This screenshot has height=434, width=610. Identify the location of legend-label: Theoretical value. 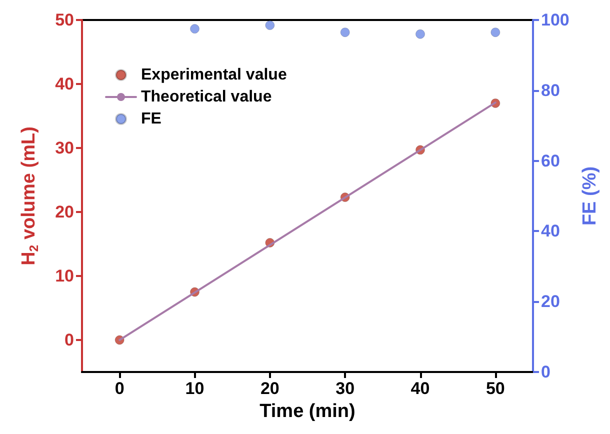
(206, 97).